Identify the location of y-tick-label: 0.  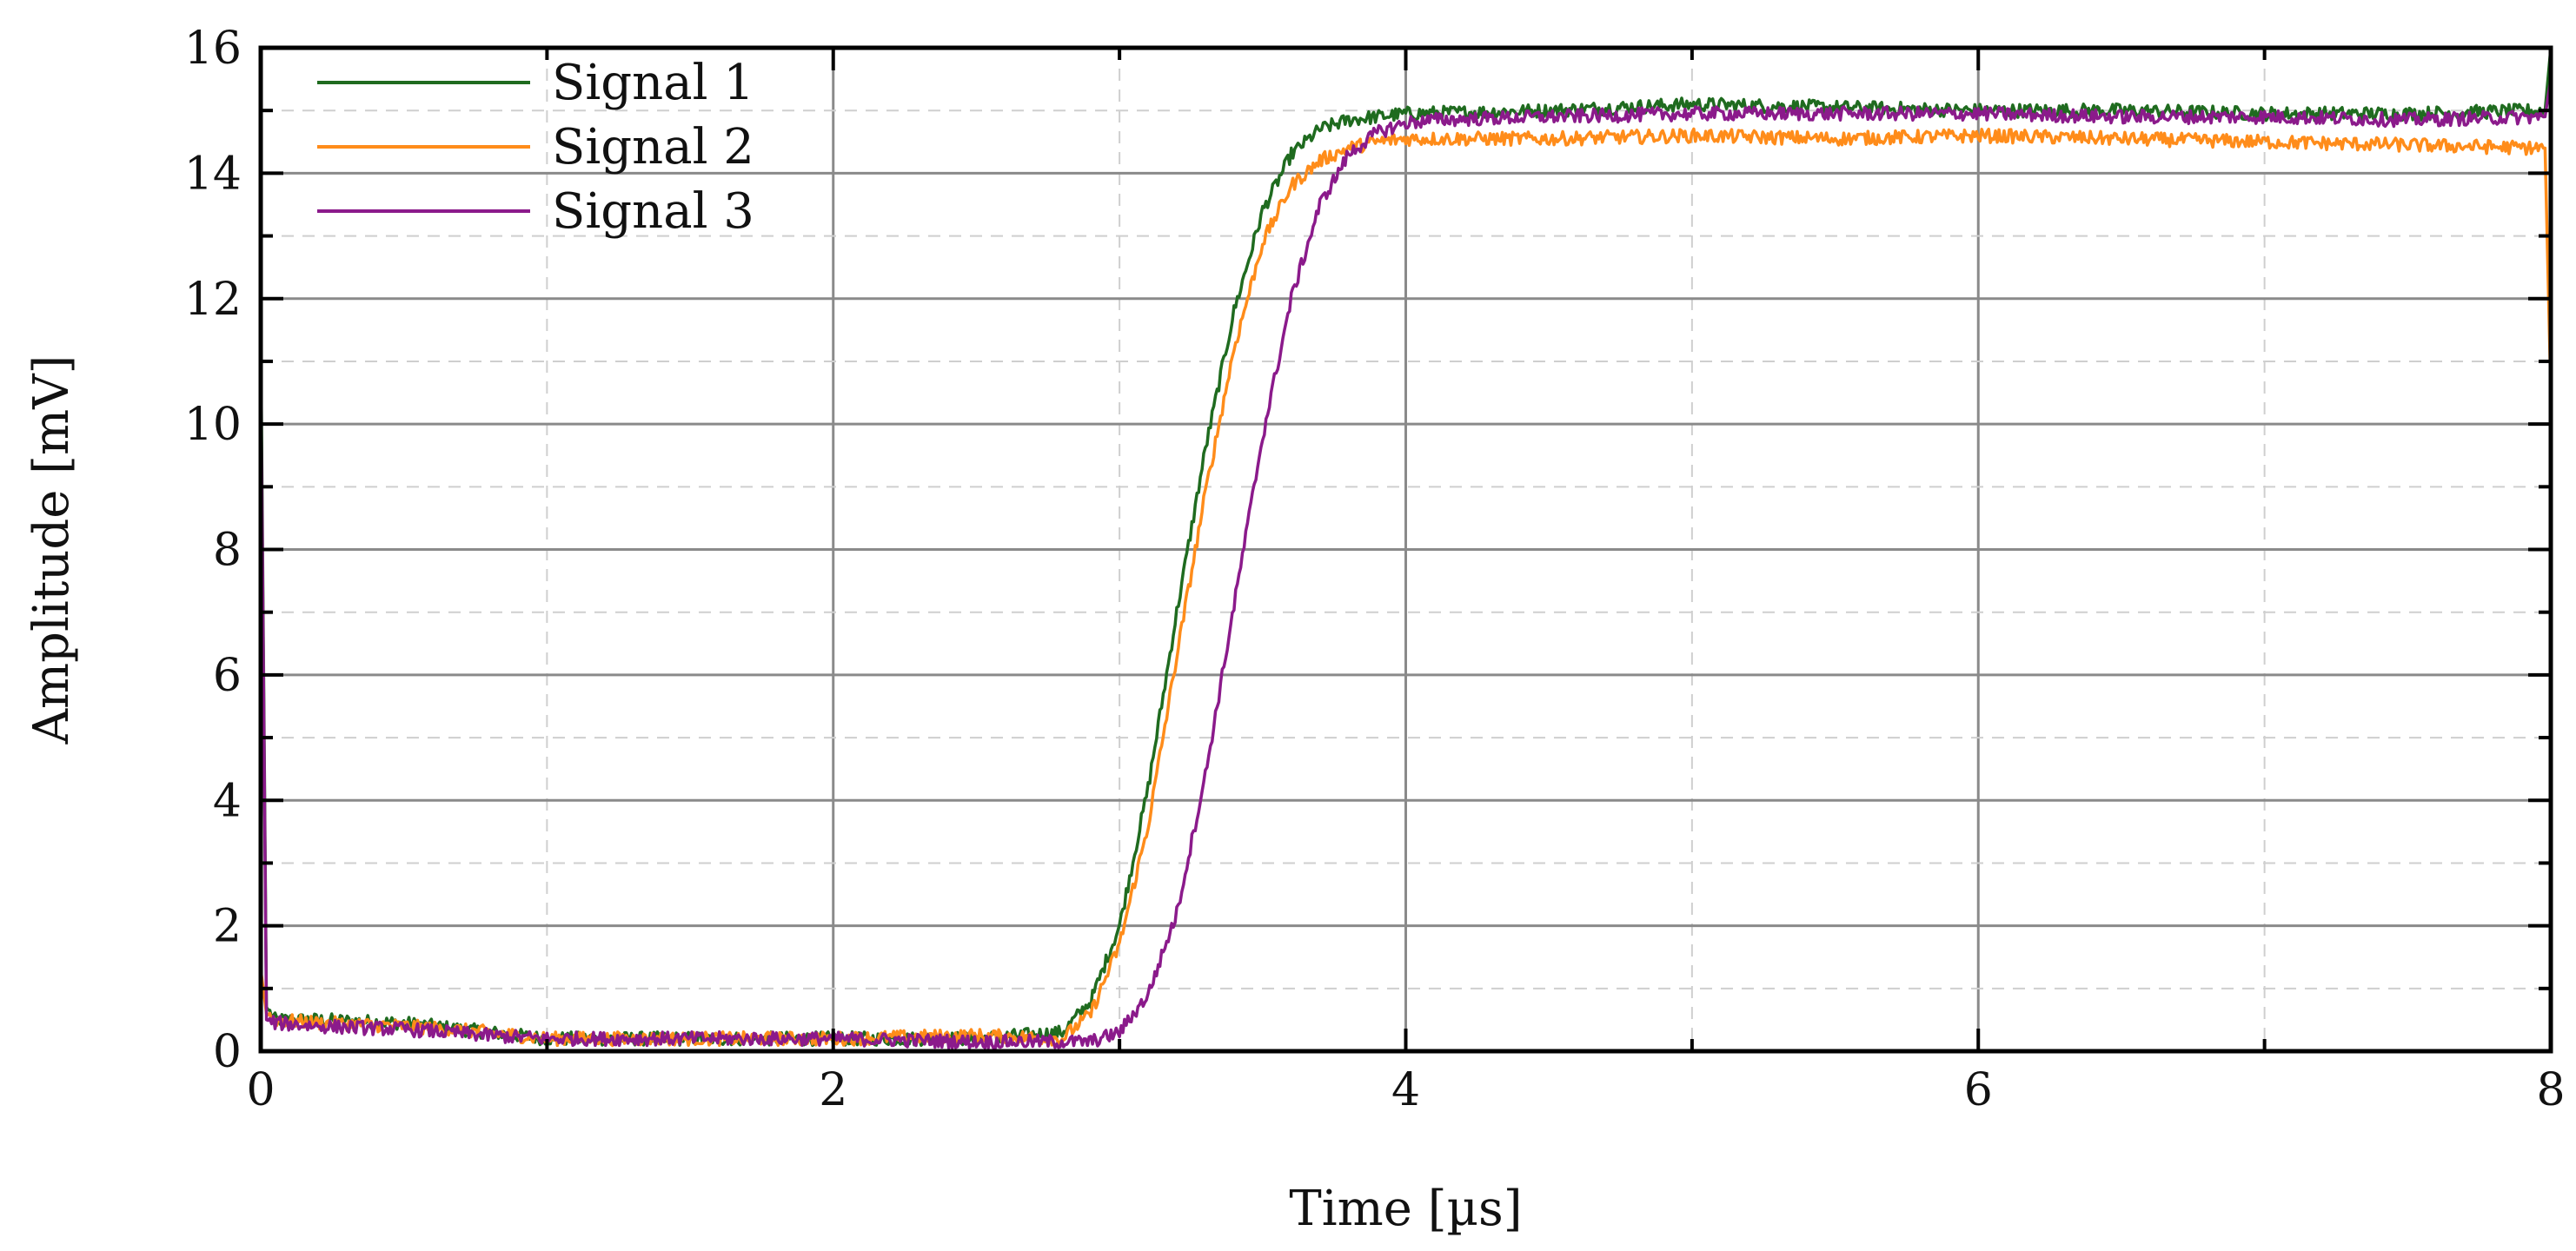
(228, 1052).